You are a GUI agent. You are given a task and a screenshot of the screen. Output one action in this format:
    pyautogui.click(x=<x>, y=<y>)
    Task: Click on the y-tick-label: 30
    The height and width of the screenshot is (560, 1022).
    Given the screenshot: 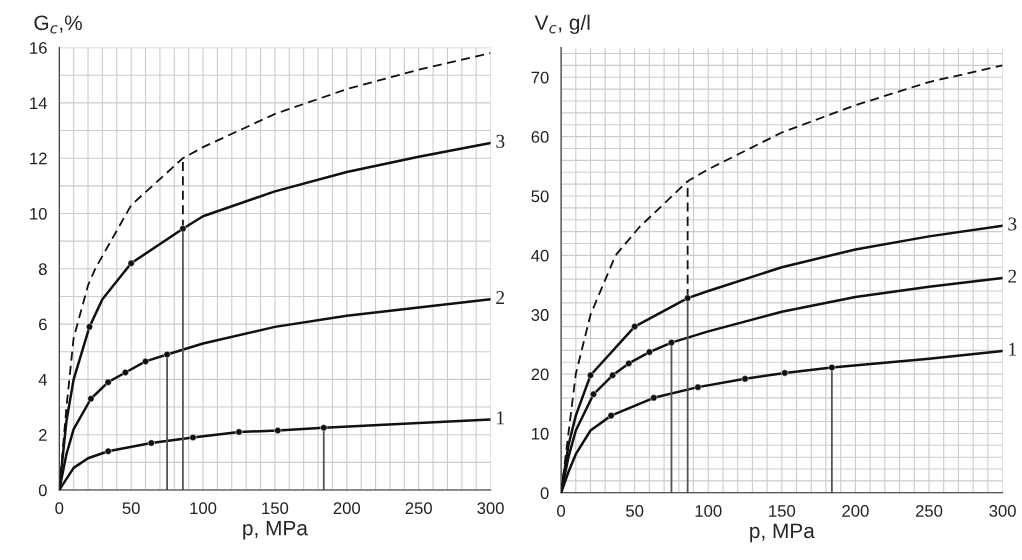 What is the action you would take?
    pyautogui.click(x=540, y=315)
    